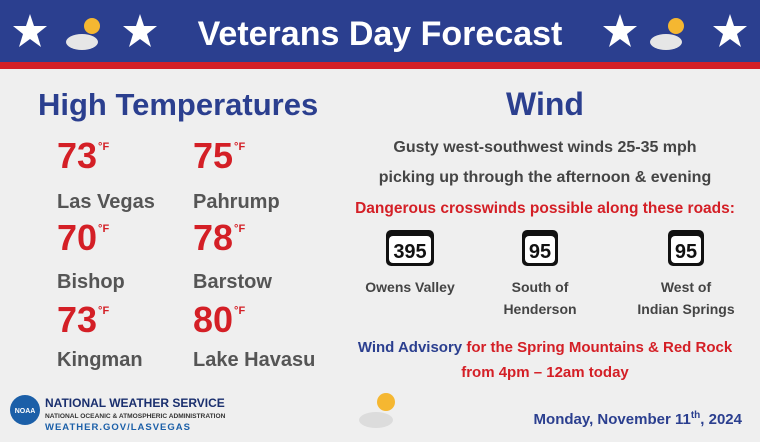 This screenshot has width=760, height=442. Describe the element at coordinates (545, 372) in the screenshot. I see `advisory-time: from 4pm – 12am today` at that location.